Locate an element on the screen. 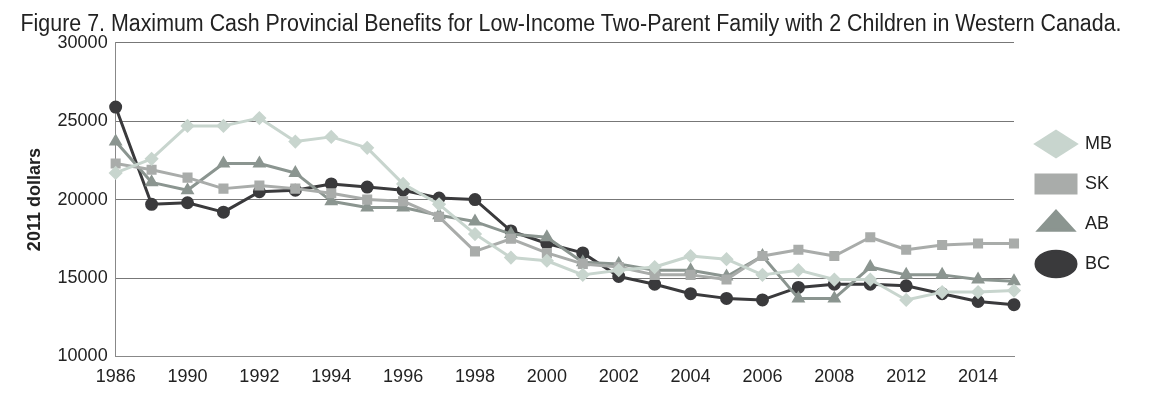 The image size is (1152, 418). y-tick-label: 10000 is located at coordinates (82, 355).